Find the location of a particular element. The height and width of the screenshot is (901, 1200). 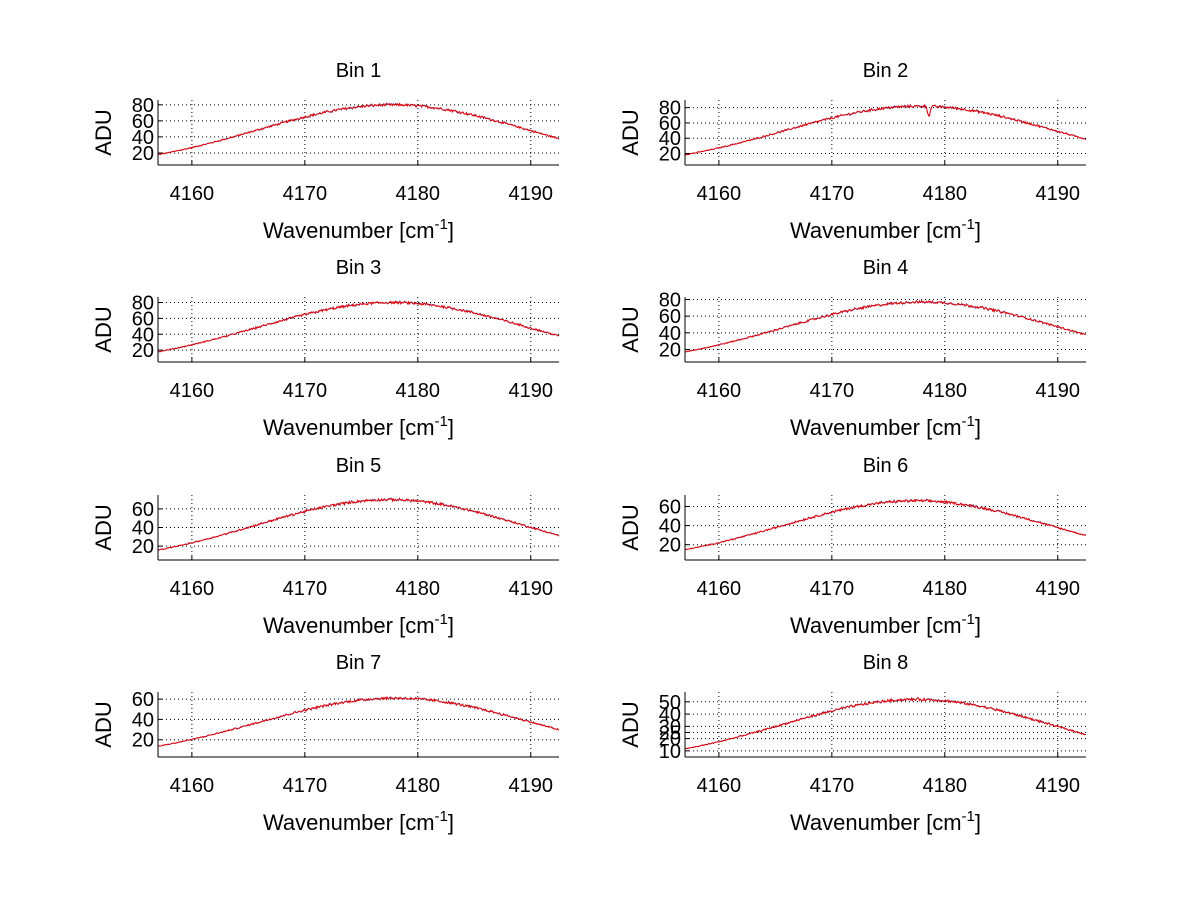

chart-title: Bin 1 is located at coordinates (359, 71).